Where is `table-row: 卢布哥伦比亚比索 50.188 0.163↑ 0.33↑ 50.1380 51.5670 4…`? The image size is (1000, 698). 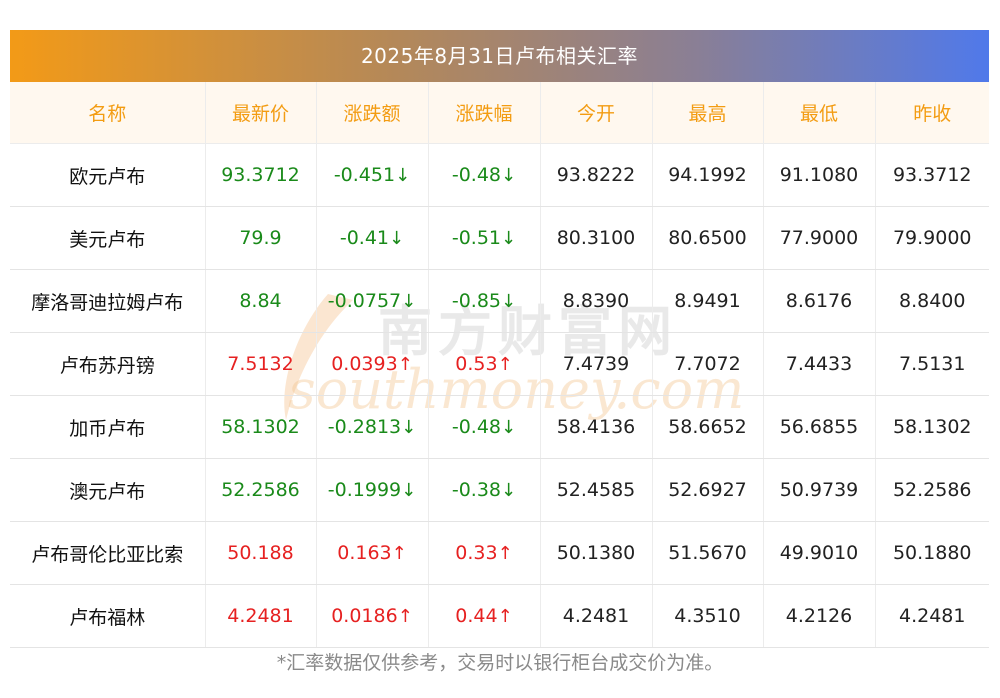 table-row: 卢布哥伦比亚比索 50.188 0.163↑ 0.33↑ 50.1380 51.5670 4… is located at coordinates (499, 553).